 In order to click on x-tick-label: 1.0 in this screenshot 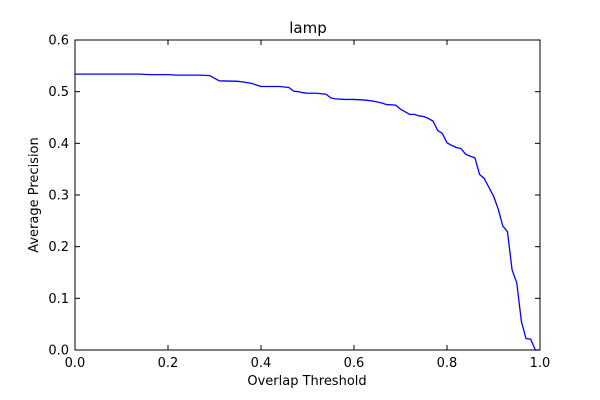, I will do `click(540, 363)`.